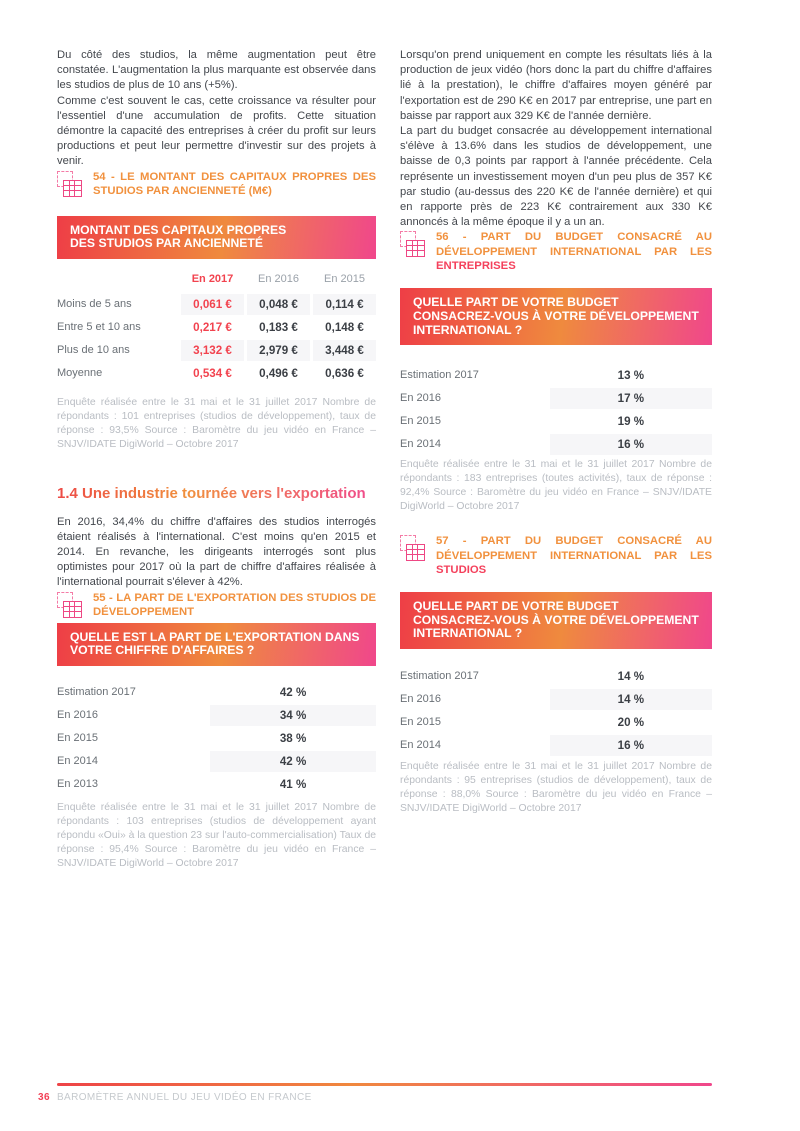 The width and height of the screenshot is (800, 1131). Describe the element at coordinates (344, 305) in the screenshot. I see `row-value-2015: 0,114 €` at that location.